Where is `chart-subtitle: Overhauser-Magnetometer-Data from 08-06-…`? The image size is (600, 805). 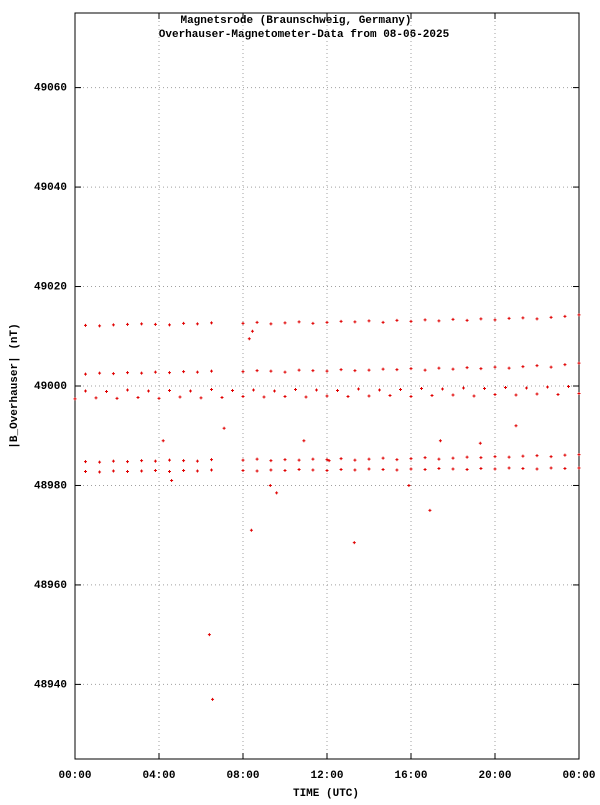 chart-subtitle: Overhauser-Magnetometer-Data from 08-06-… is located at coordinates (304, 35).